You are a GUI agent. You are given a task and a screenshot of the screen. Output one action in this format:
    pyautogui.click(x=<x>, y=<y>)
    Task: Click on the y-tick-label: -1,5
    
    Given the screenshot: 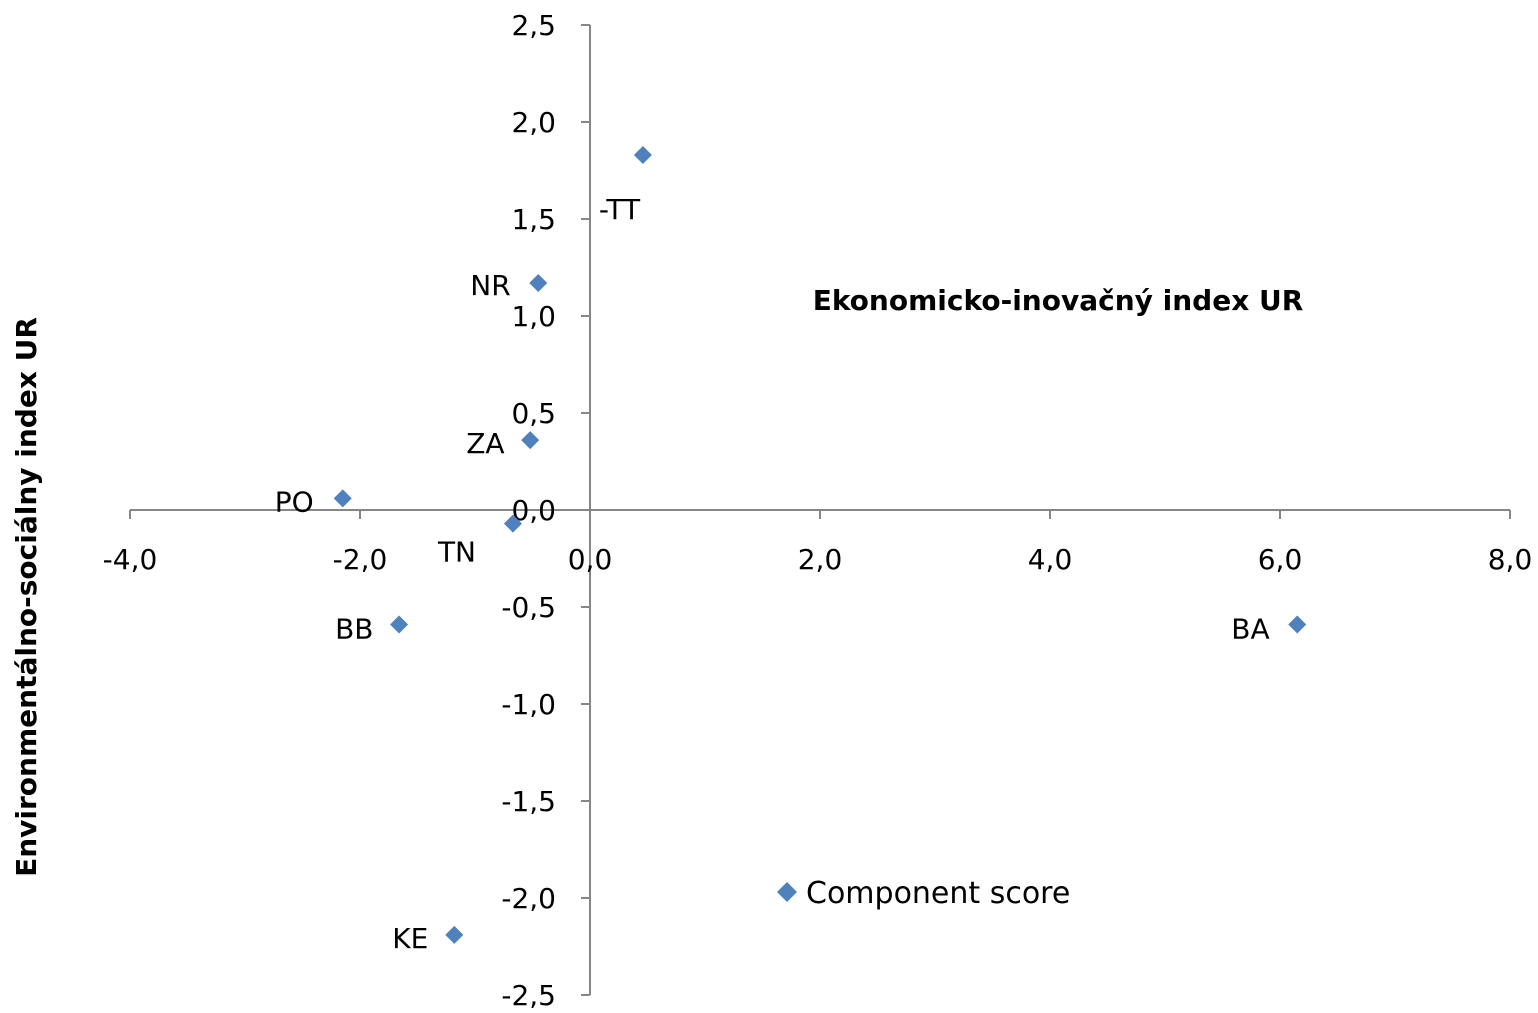 What is the action you would take?
    pyautogui.click(x=528, y=801)
    